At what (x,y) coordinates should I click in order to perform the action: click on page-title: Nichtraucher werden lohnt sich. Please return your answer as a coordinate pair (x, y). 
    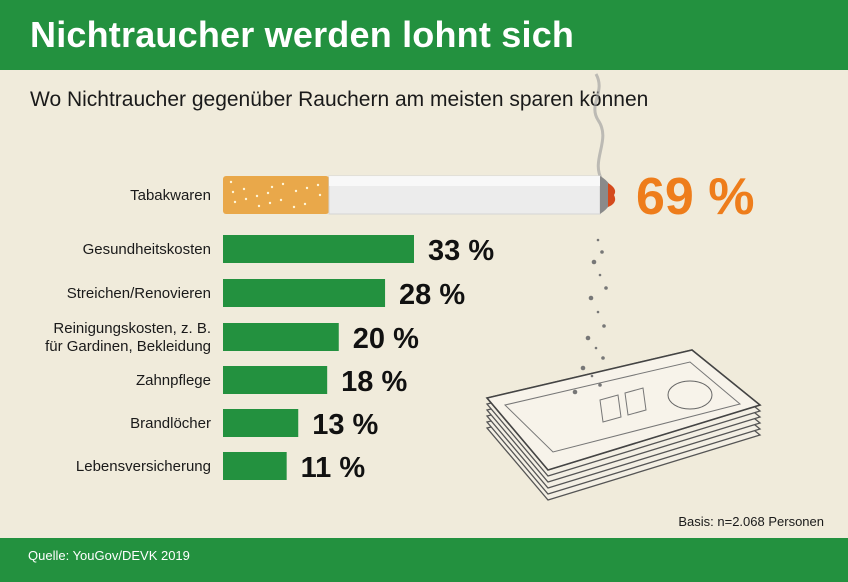
    Looking at the image, I should click on (302, 34).